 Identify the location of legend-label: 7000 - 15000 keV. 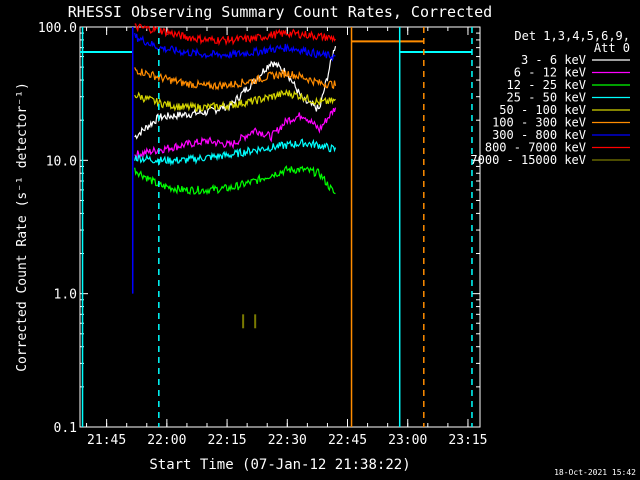
(528, 160).